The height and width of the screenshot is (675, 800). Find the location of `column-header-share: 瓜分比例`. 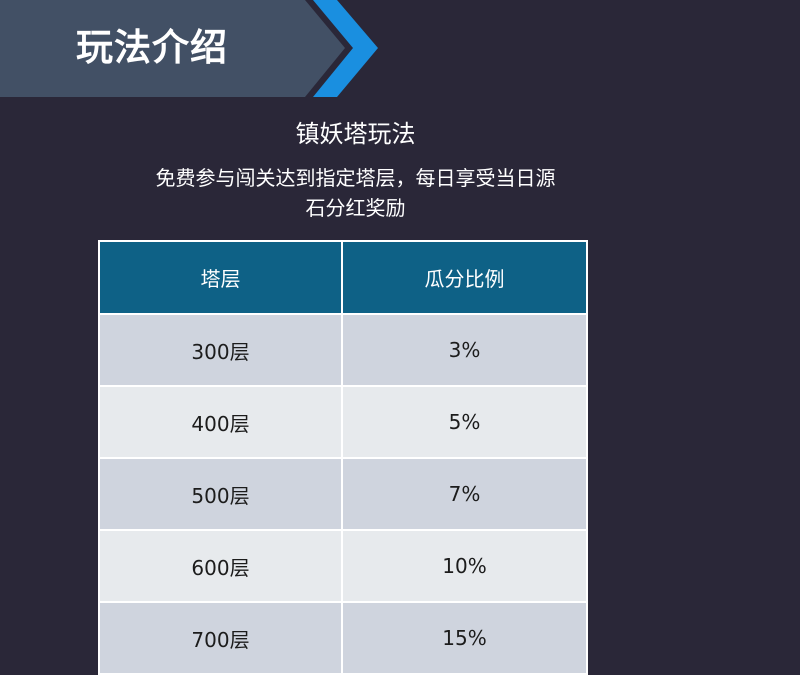

column-header-share: 瓜分比例 is located at coordinates (464, 277).